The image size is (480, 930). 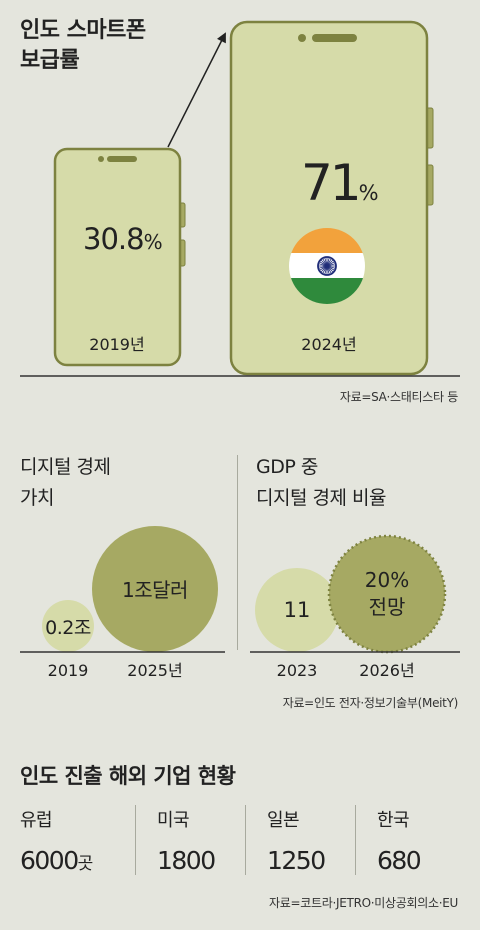 I want to click on phone-2019-body, so click(x=117, y=257).